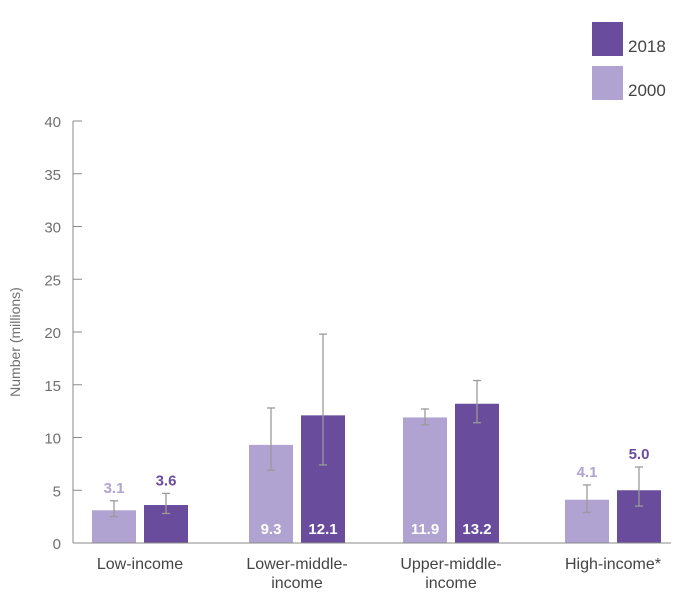  What do you see at coordinates (450, 564) in the screenshot?
I see `x-category-label: Upper-middle-` at bounding box center [450, 564].